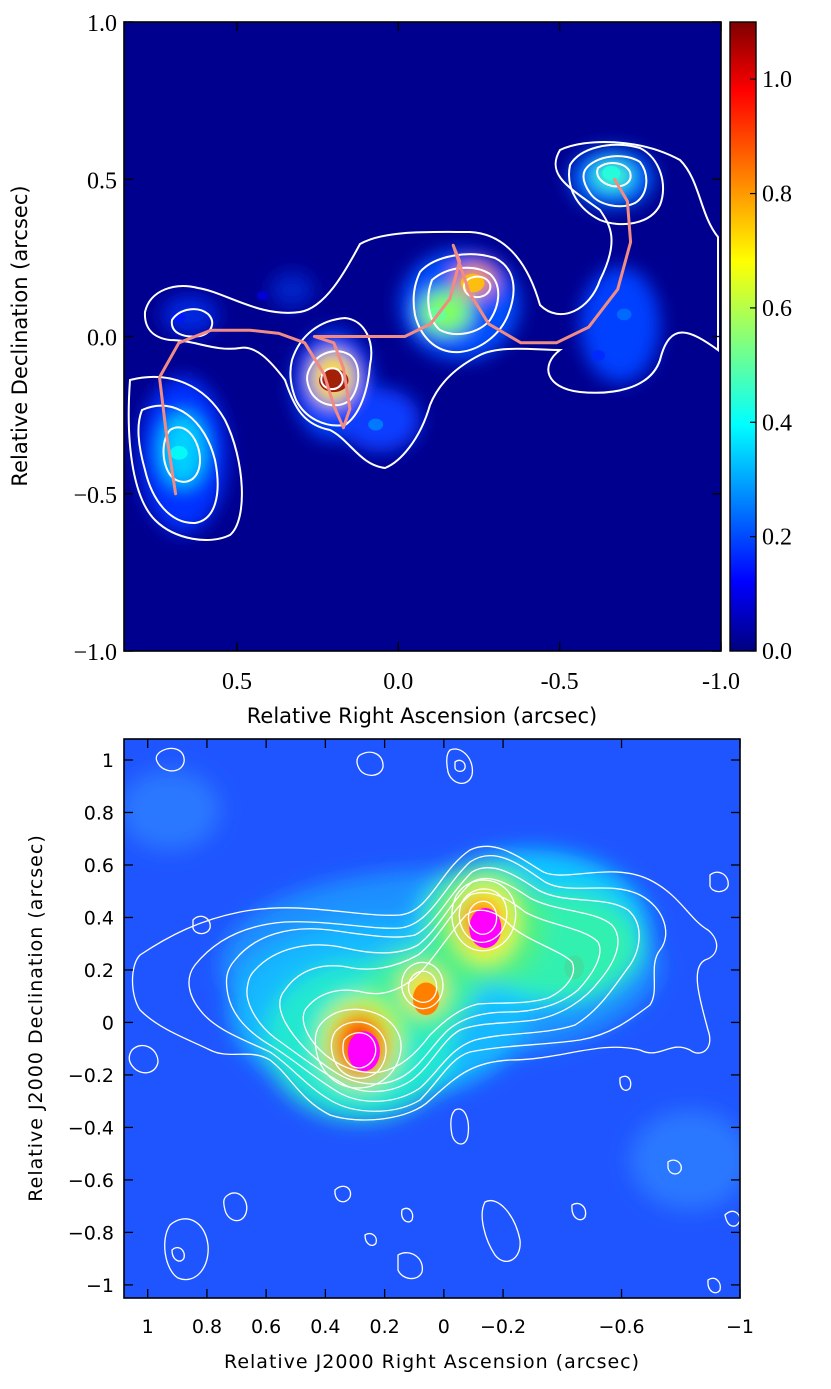 This screenshot has height=1389, width=831. Describe the element at coordinates (95, 653) in the screenshot. I see `top-y-tick-label: −1.0` at that location.